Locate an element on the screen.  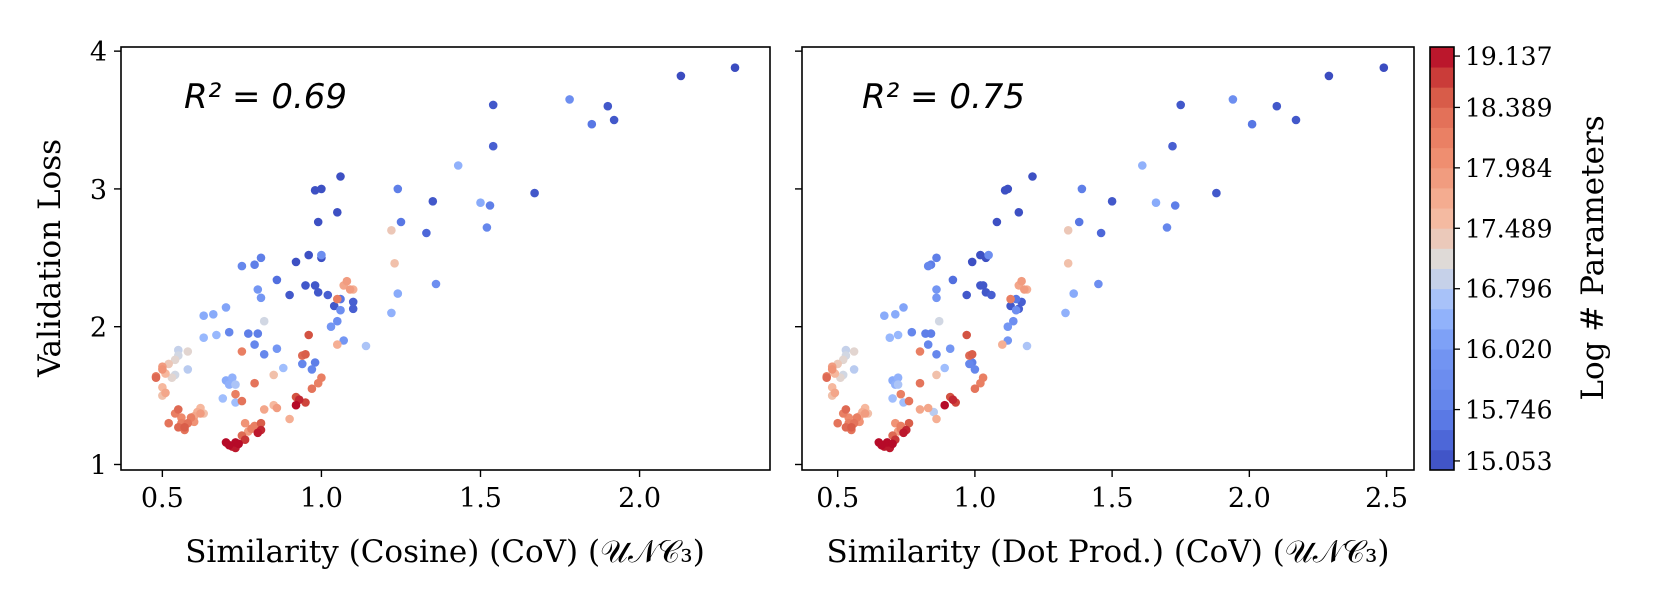
colorbar-label: Log # Parameters is located at coordinates (1593, 257).